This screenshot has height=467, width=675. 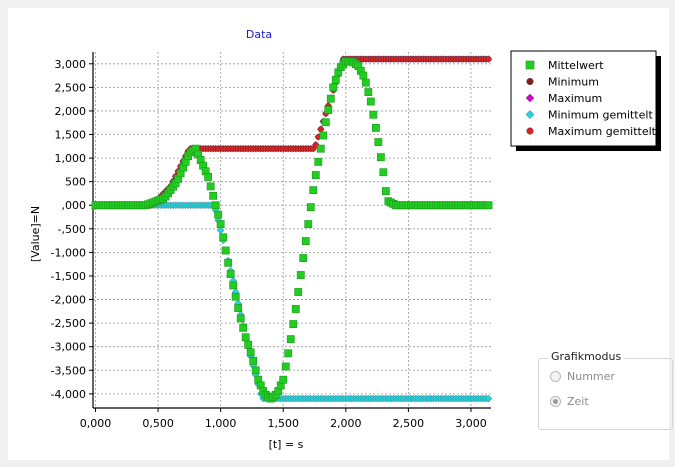 What do you see at coordinates (158, 423) in the screenshot?
I see `x-tick-label: 0,500` at bounding box center [158, 423].